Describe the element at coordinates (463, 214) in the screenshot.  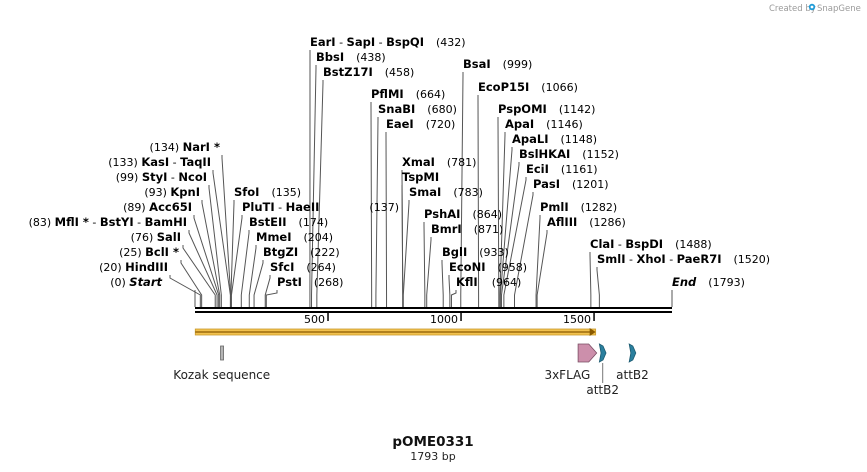
I see `site-label-pshai: PshAI (864)` at that location.